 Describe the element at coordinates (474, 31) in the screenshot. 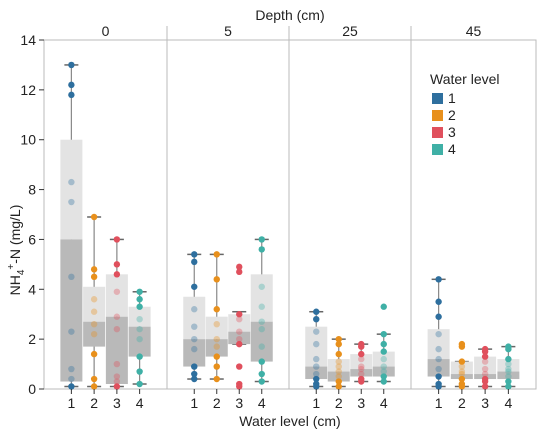

I see `panel-label: 45` at that location.